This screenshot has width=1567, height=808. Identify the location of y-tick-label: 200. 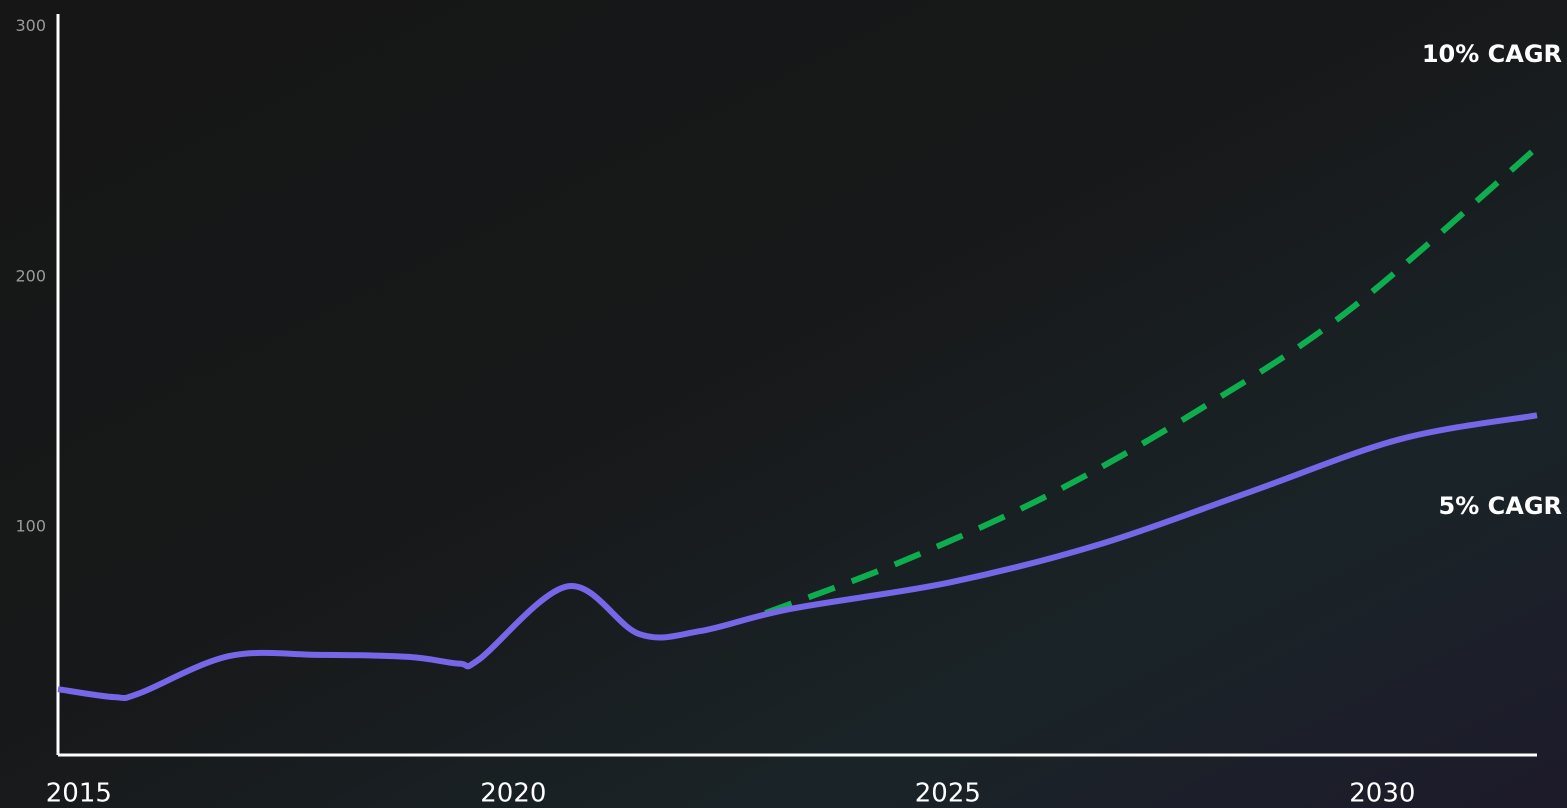
(30, 275).